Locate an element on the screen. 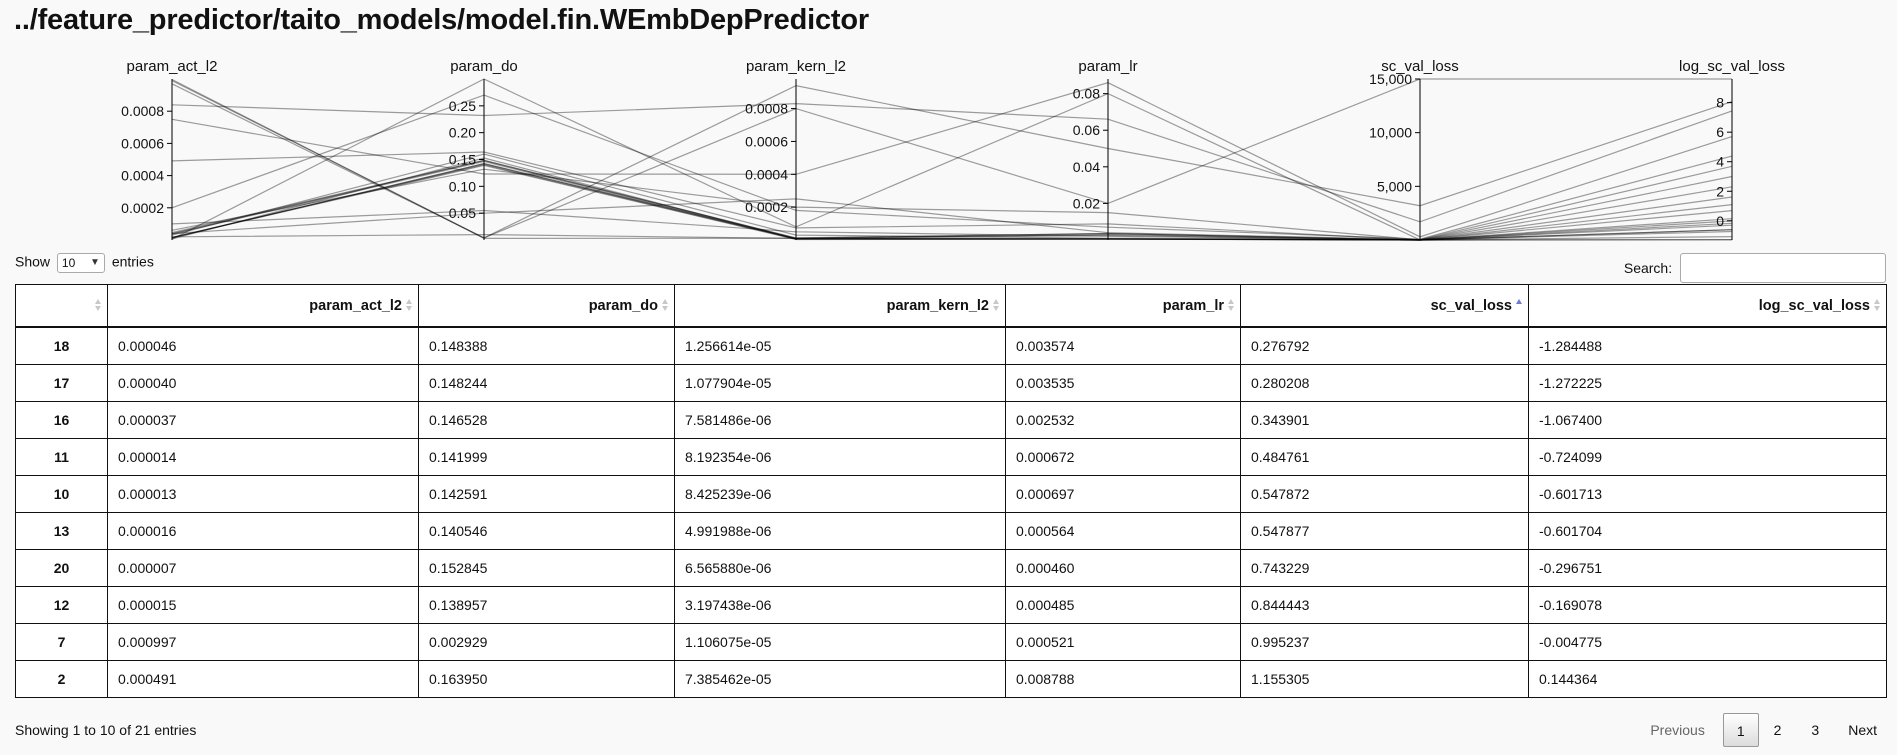 This screenshot has height=755, width=1897. cell-param-kern-l2: 3.197438e-06 is located at coordinates (840, 605).